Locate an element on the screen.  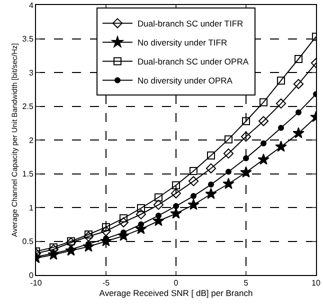
y-tick-label: 0 is located at coordinates (31, 275).